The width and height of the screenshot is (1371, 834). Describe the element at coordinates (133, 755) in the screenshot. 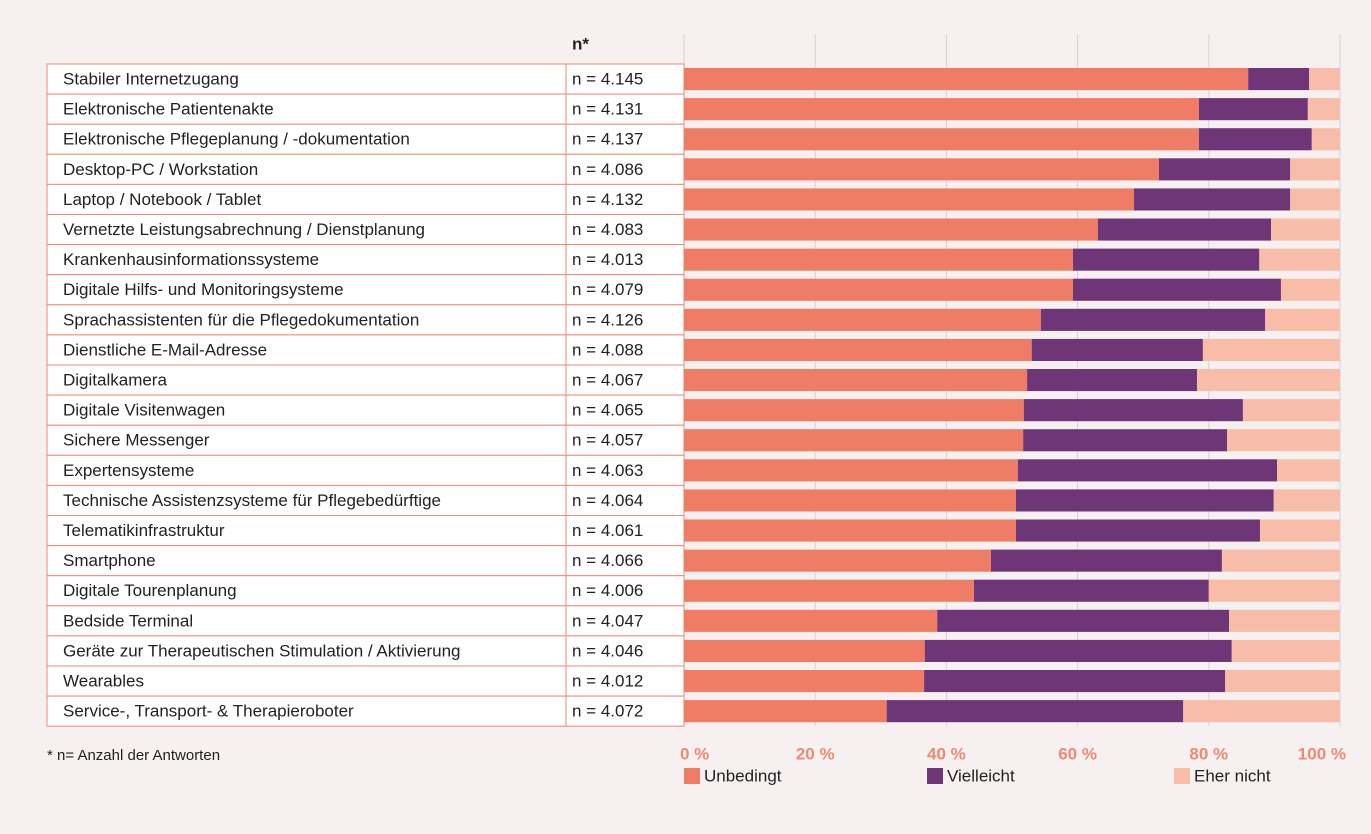

I see `footnote: * n= Anzahl der Antworten` at that location.